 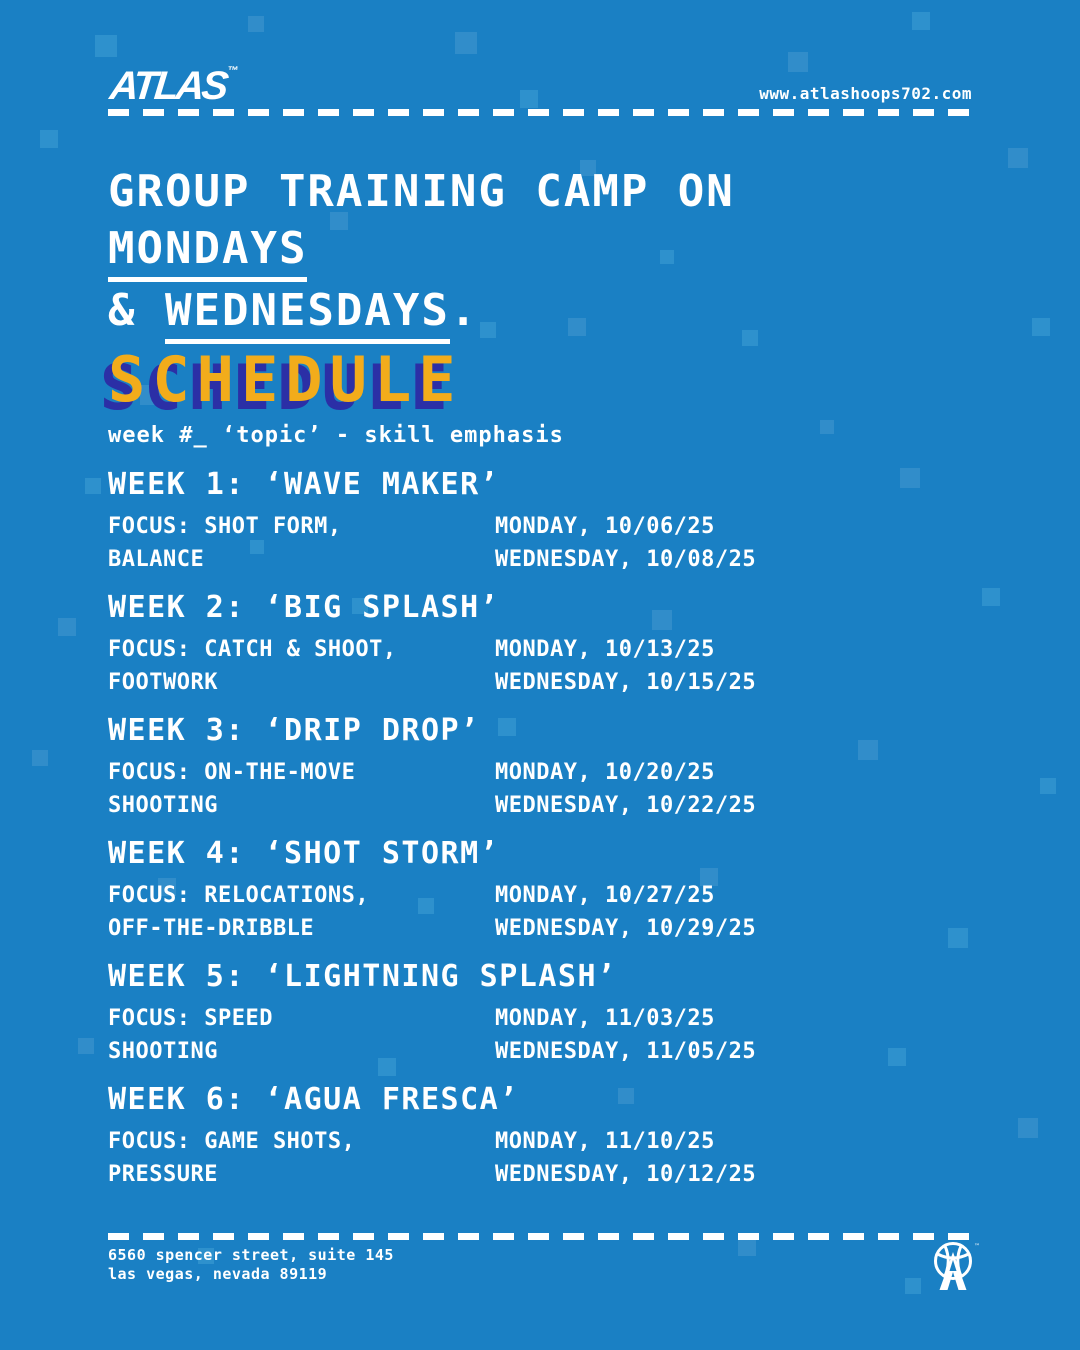 What do you see at coordinates (605, 649) in the screenshot?
I see `date-line: MONDAY, 10/13/25` at bounding box center [605, 649].